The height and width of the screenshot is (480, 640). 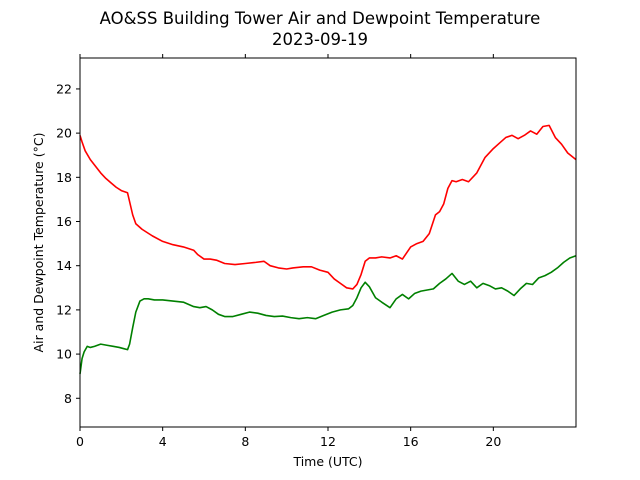 I want to click on y-tick-label: 20, so click(x=64, y=133).